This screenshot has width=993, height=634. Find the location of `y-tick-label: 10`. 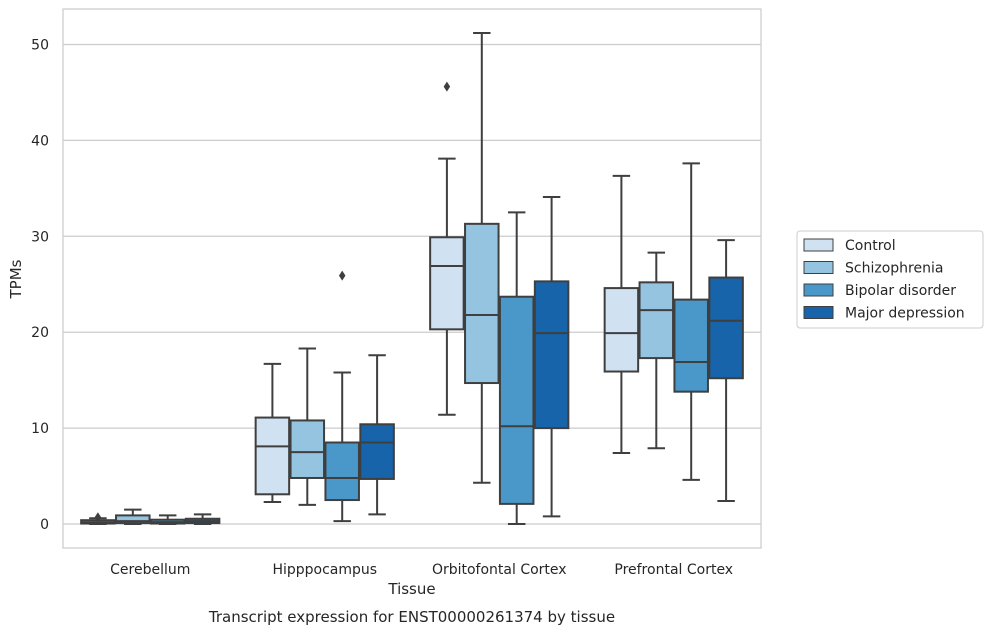

y-tick-label: 10 is located at coordinates (40, 429).